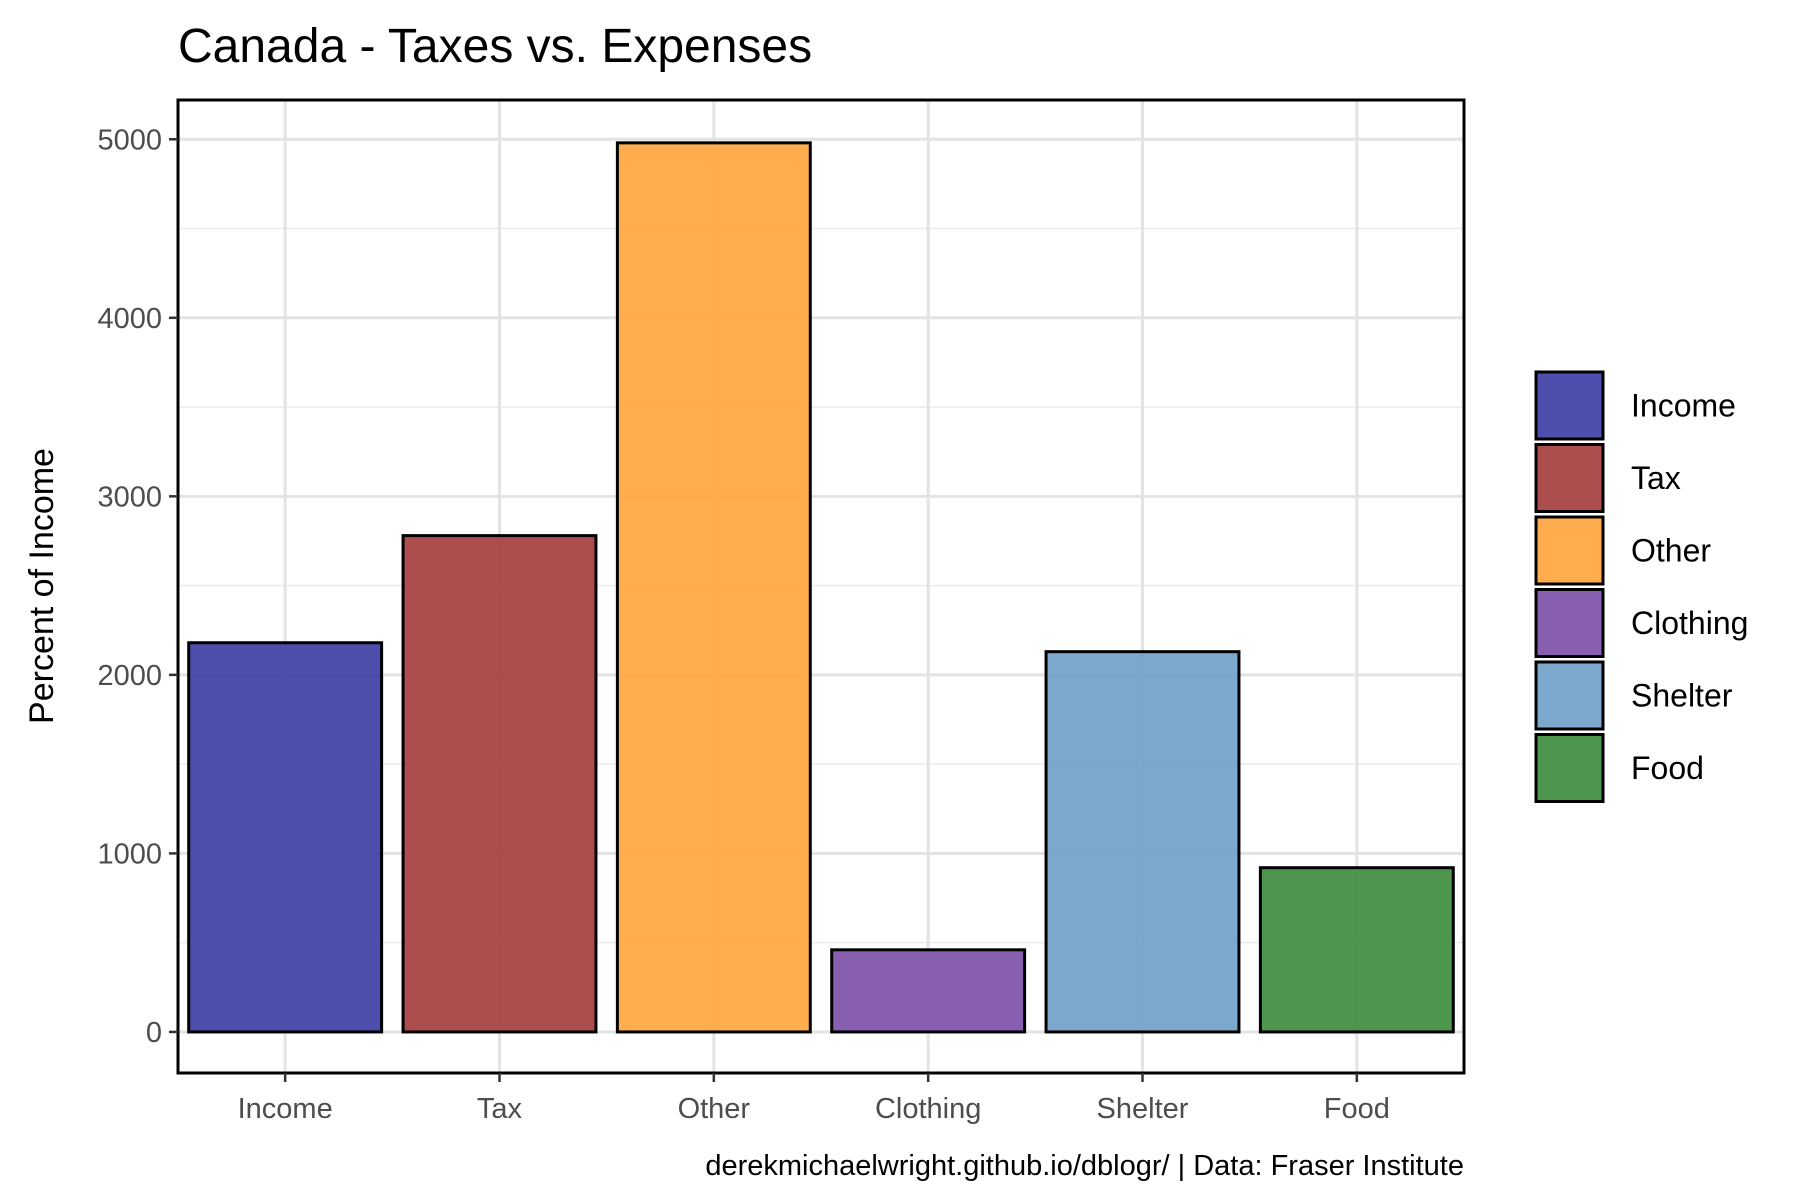 This screenshot has height=1200, width=1800. Describe the element at coordinates (1682, 696) in the screenshot. I see `legend-label: Shelter` at that location.